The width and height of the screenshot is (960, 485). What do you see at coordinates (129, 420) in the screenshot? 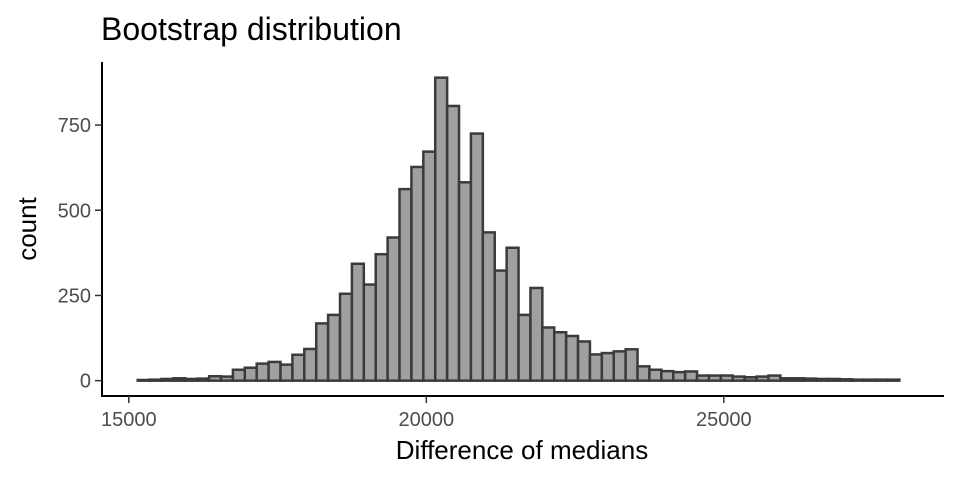
I see `x-tick-label: 15000` at bounding box center [129, 420].